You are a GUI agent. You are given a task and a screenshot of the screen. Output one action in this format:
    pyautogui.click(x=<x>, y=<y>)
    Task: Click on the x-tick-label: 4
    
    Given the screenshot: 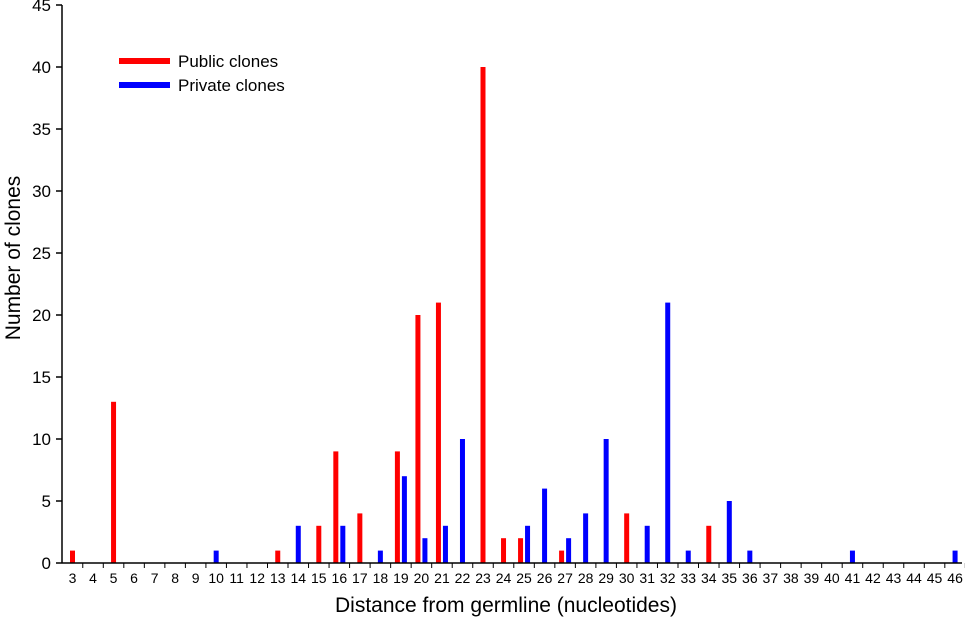 What is the action you would take?
    pyautogui.click(x=93, y=578)
    